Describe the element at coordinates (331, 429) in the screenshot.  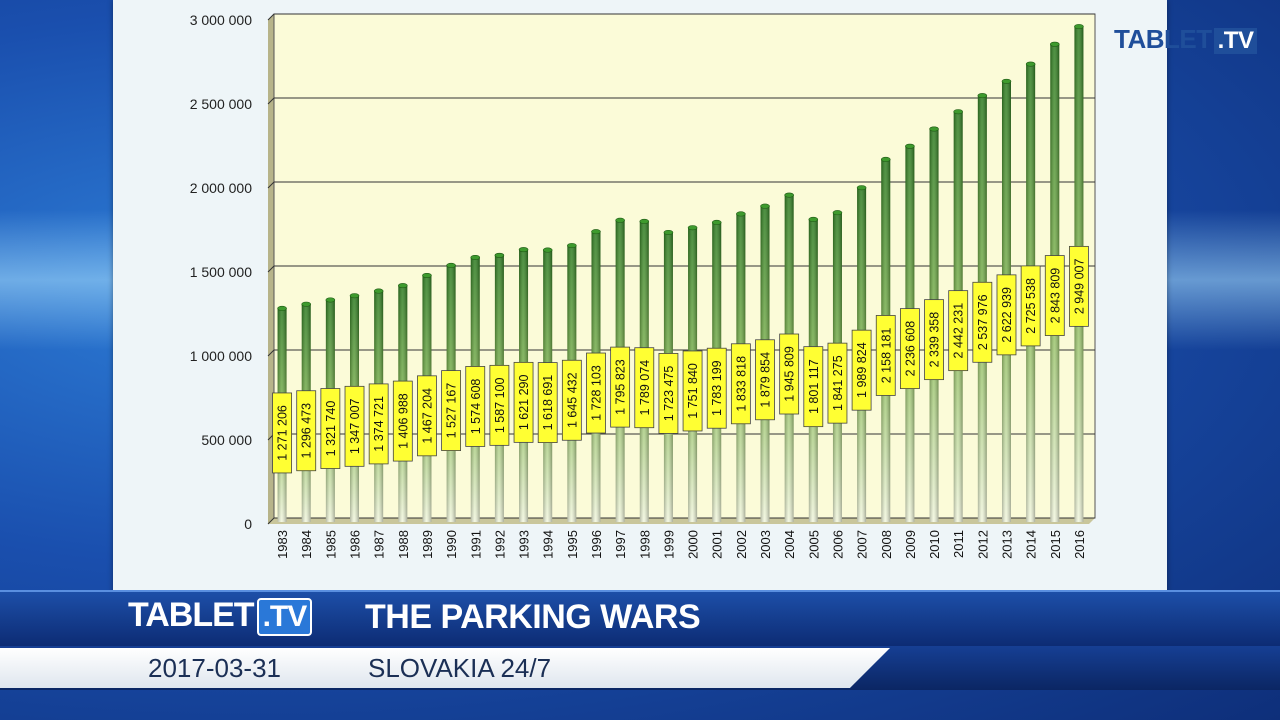
I see `data-label: 1 321 740` at that location.